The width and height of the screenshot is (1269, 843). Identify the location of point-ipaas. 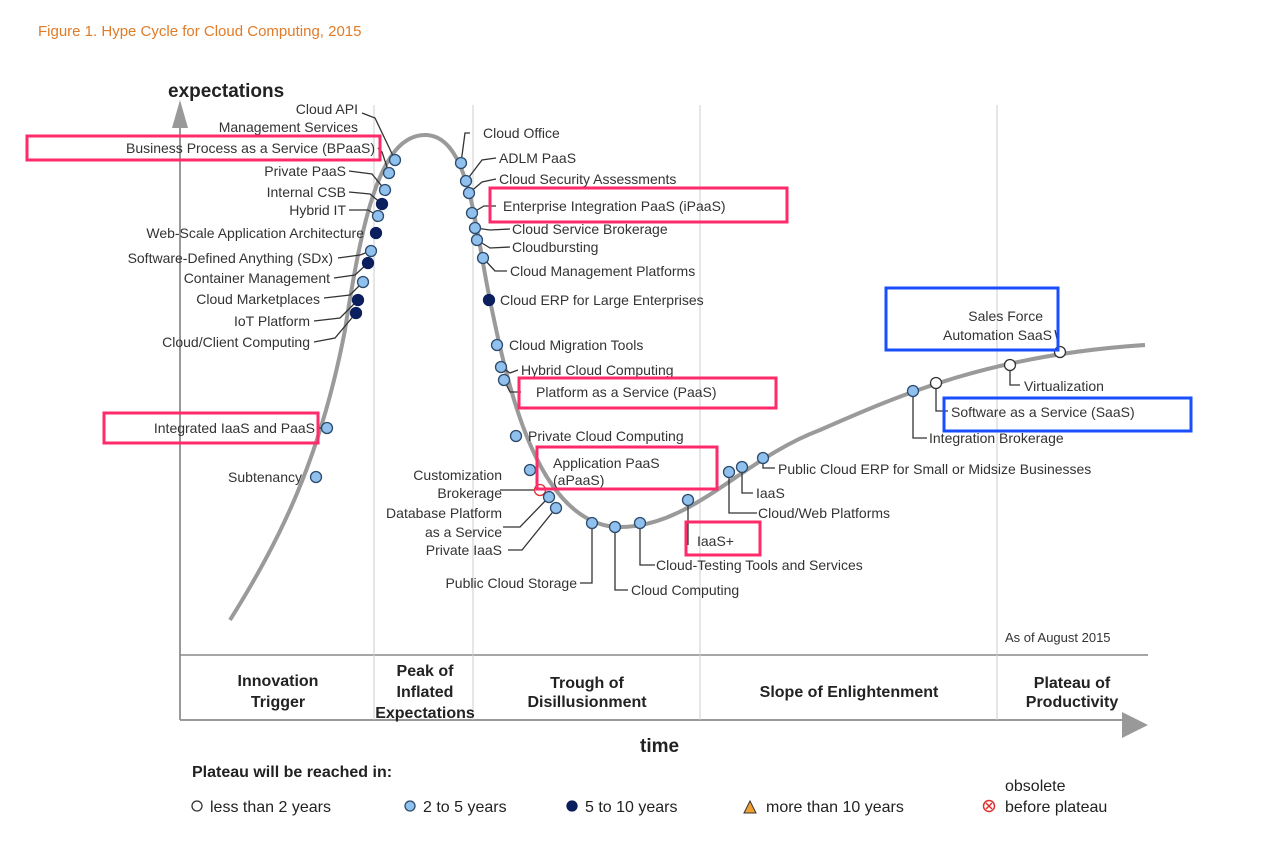
(472, 213).